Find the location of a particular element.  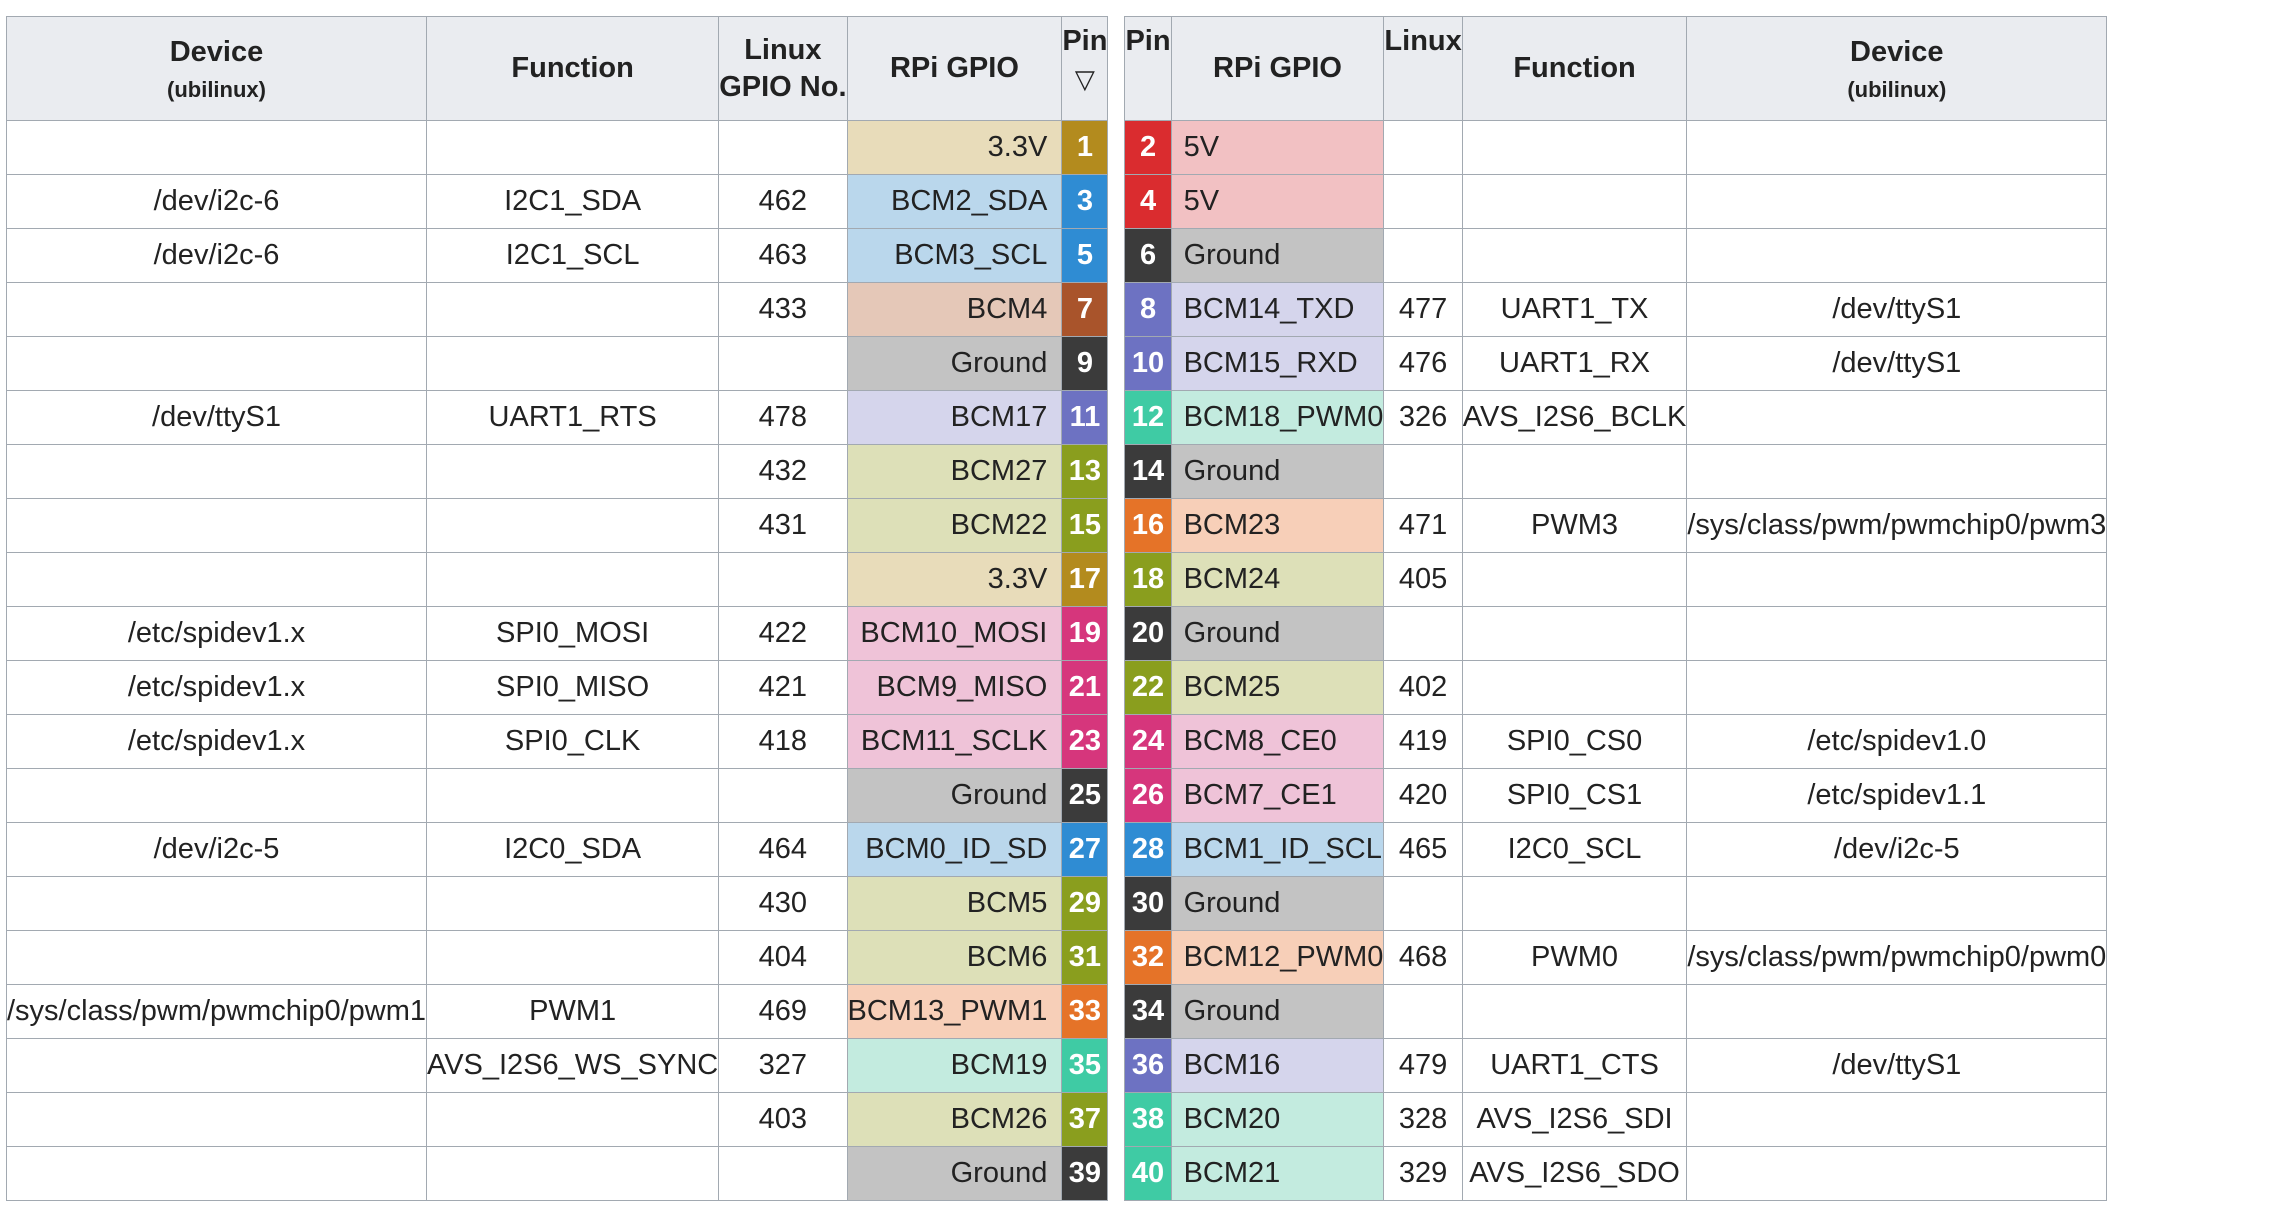

right-linux-gpio-cell: 329 is located at coordinates (1423, 1173).